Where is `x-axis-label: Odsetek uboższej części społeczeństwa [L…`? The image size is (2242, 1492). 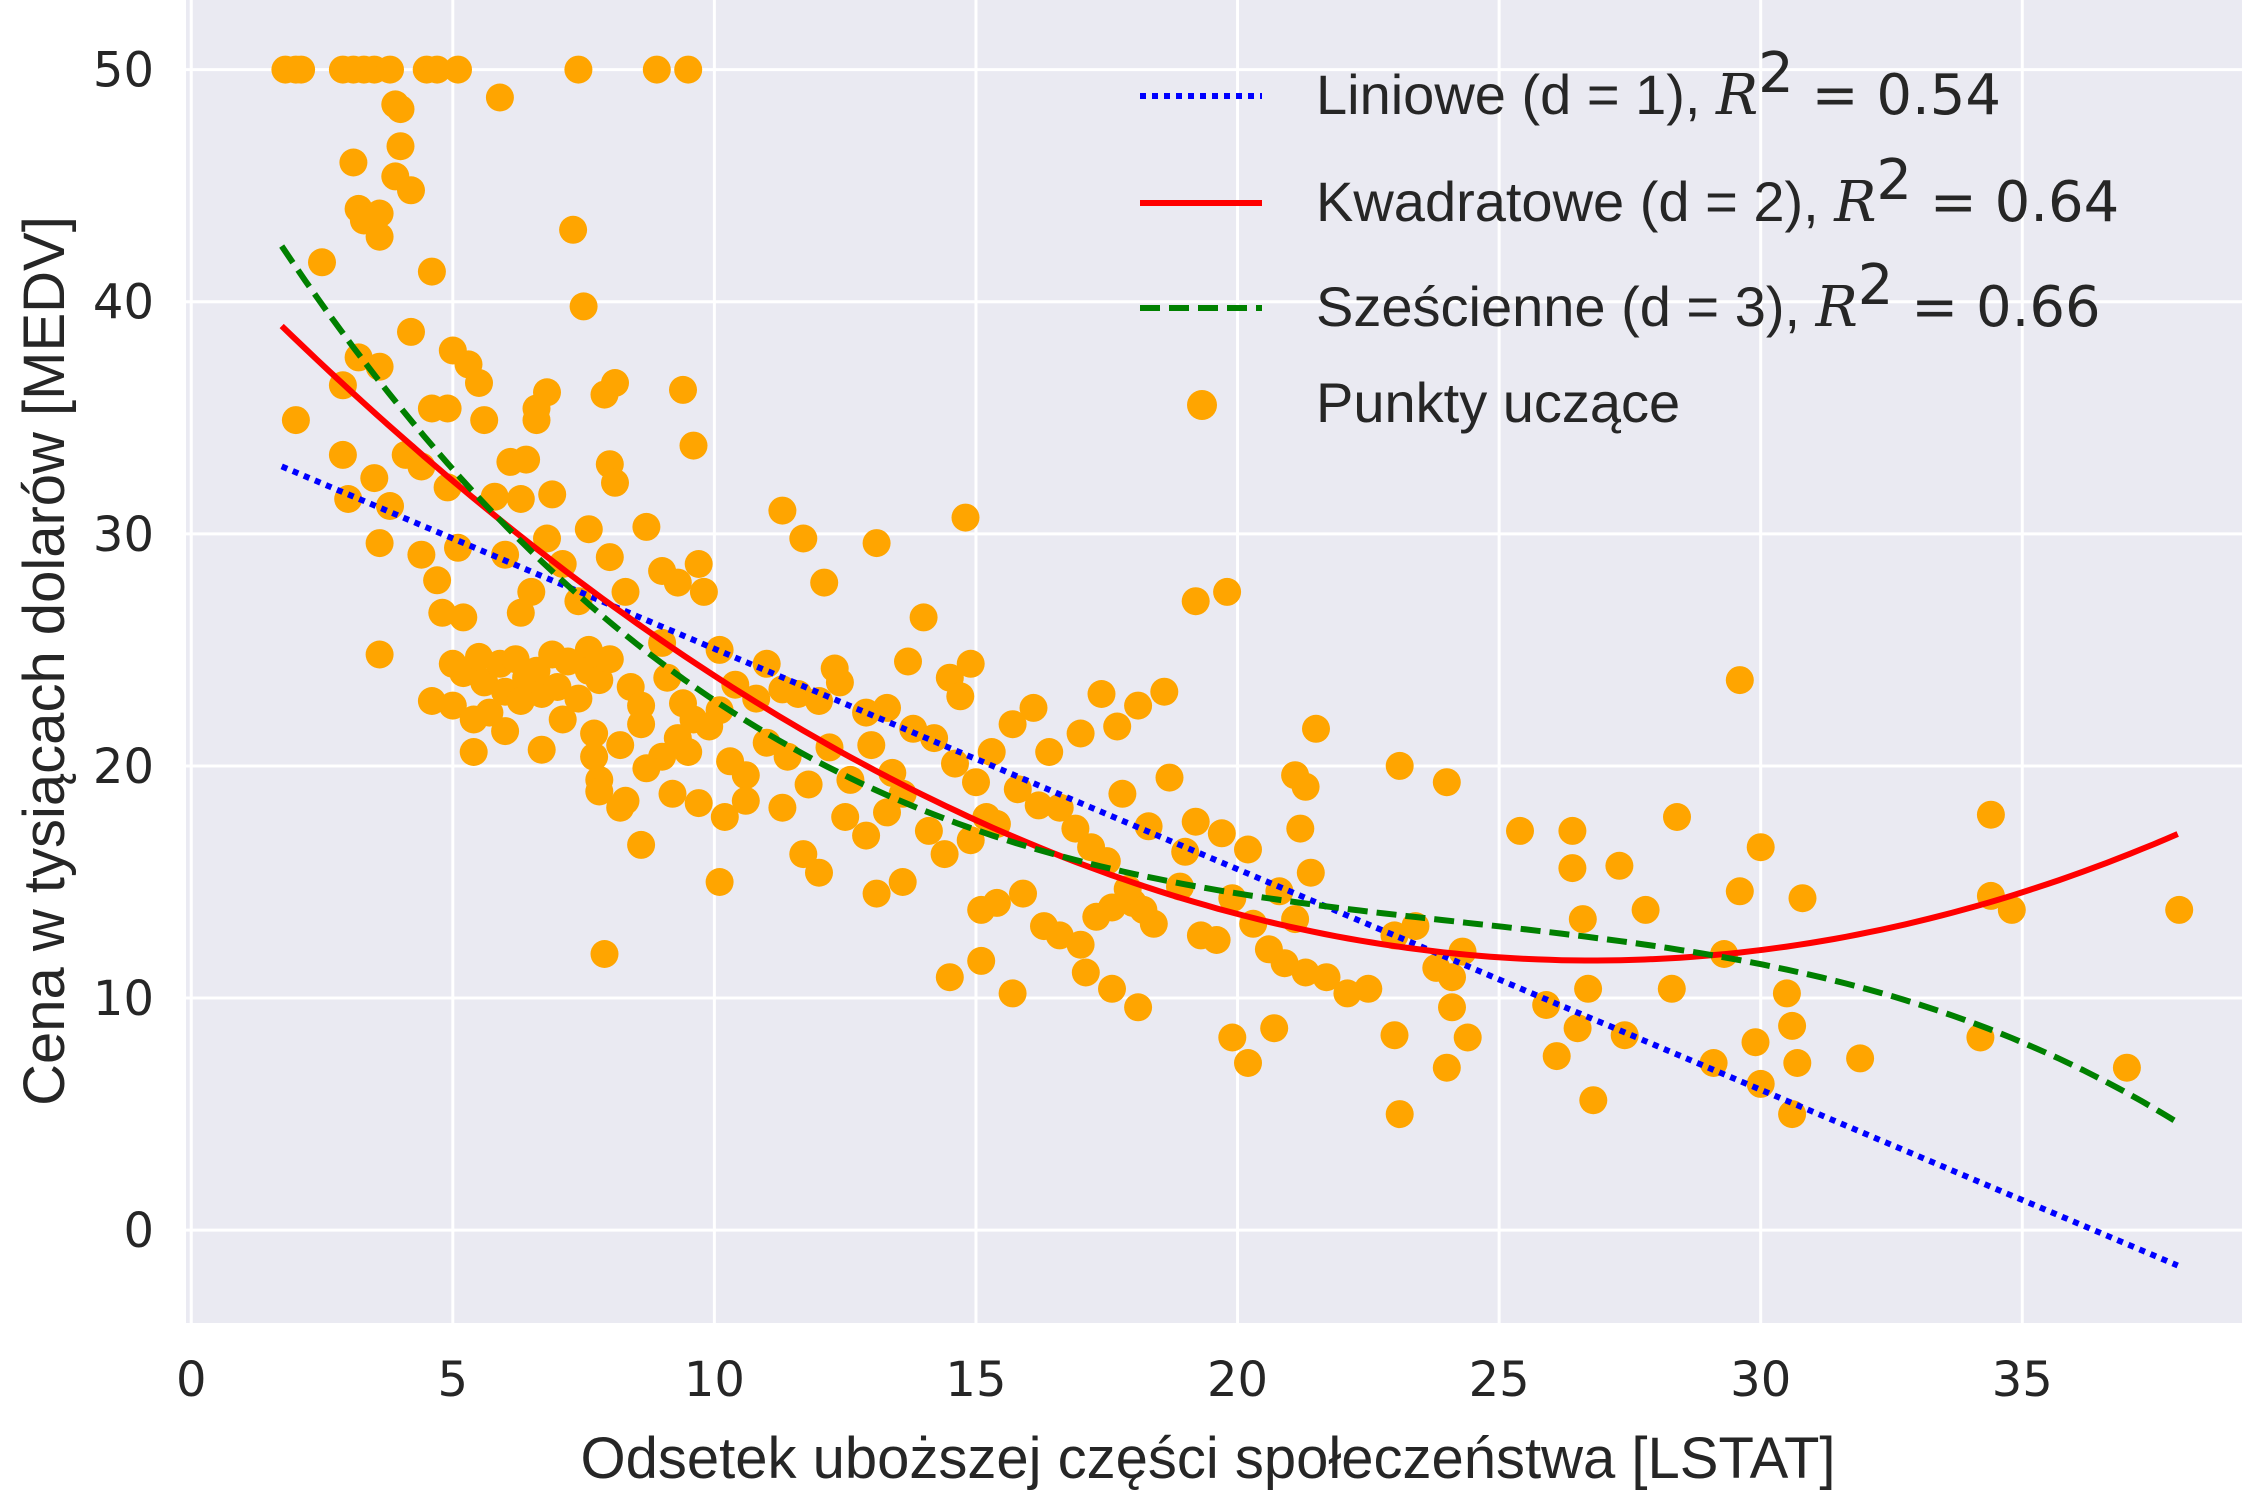 x-axis-label: Odsetek uboższej części społeczeństwa [L… is located at coordinates (1207, 1458).